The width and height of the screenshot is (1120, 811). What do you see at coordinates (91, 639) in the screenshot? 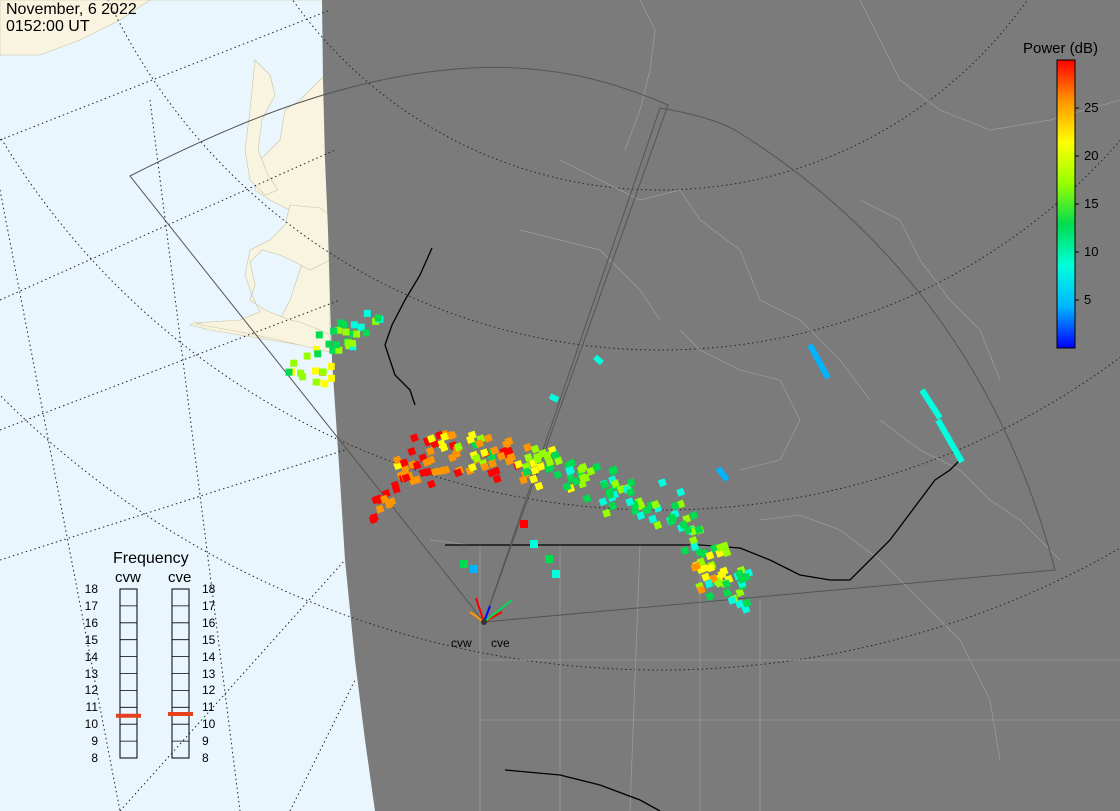
I see `frequency-scale-number: 15` at bounding box center [91, 639].